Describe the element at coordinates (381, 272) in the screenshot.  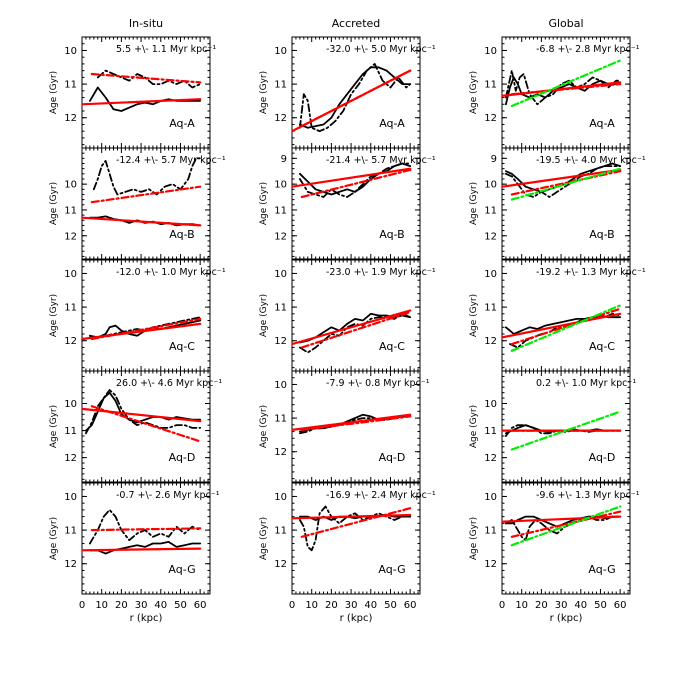
I see `slope-annotation: -23.0 +\- 1.9 Myr kpc⁻¹` at that location.